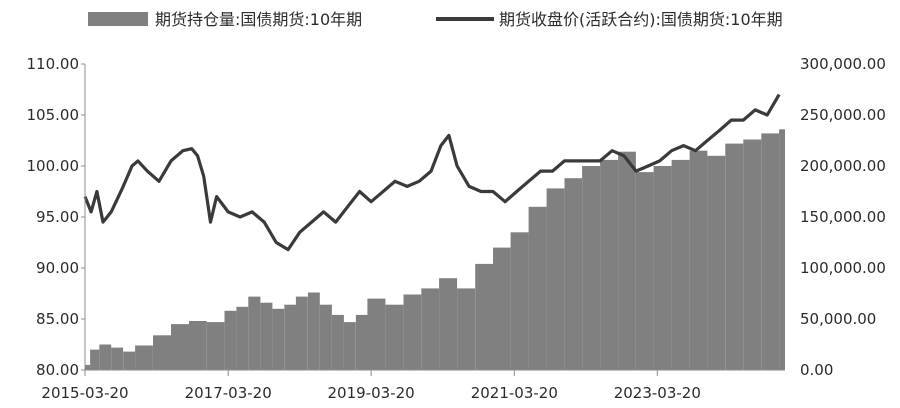  Describe the element at coordinates (838, 319) in the screenshot. I see `right-axis-tick-label: 50,000.00` at that location.